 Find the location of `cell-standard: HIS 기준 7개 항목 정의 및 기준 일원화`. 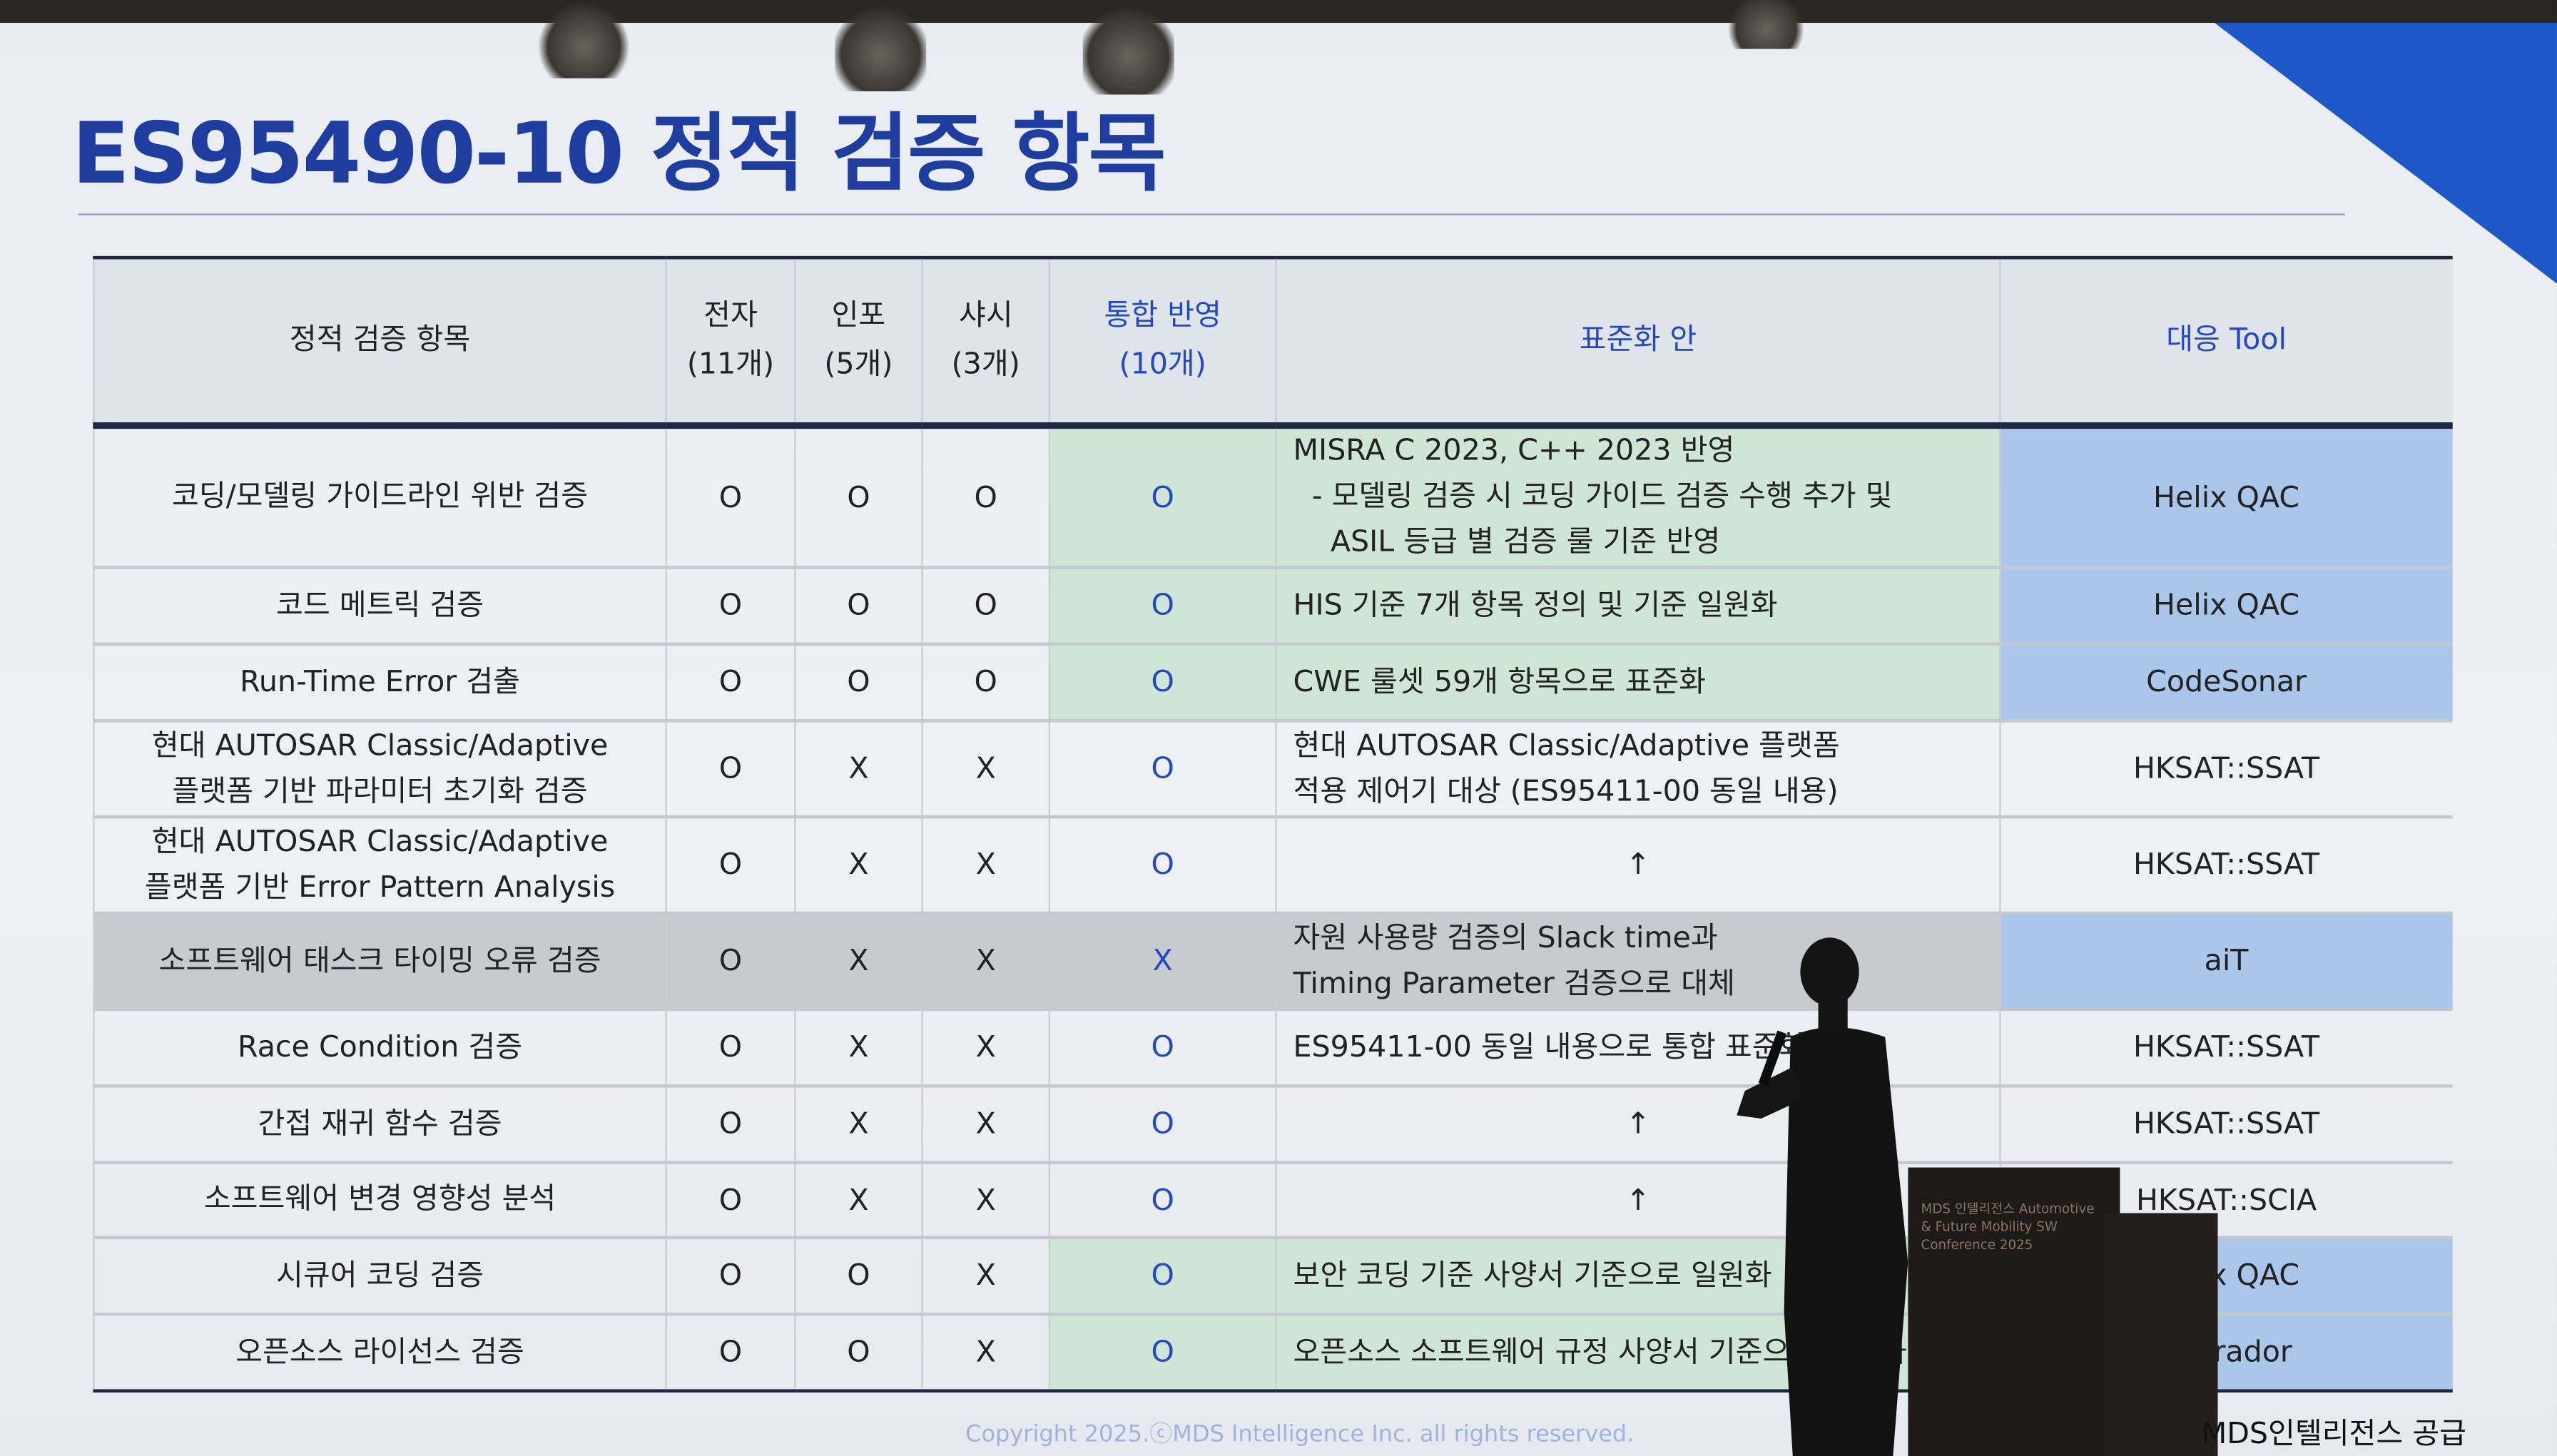

cell-standard: HIS 기준 7개 항목 정의 및 기준 일원화 is located at coordinates (1638, 606).